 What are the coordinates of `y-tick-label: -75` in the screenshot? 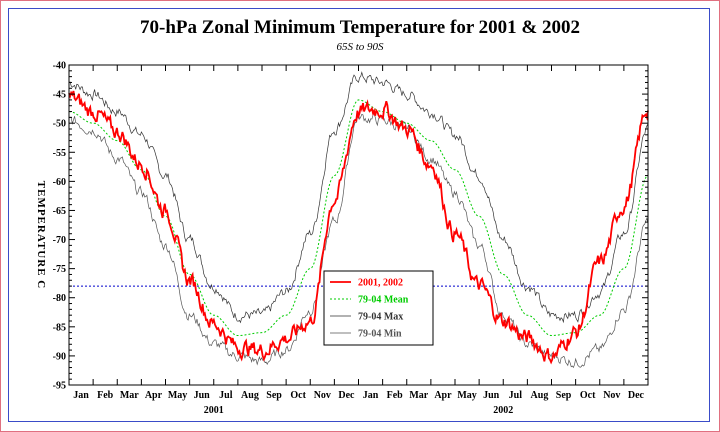 It's located at (59, 269).